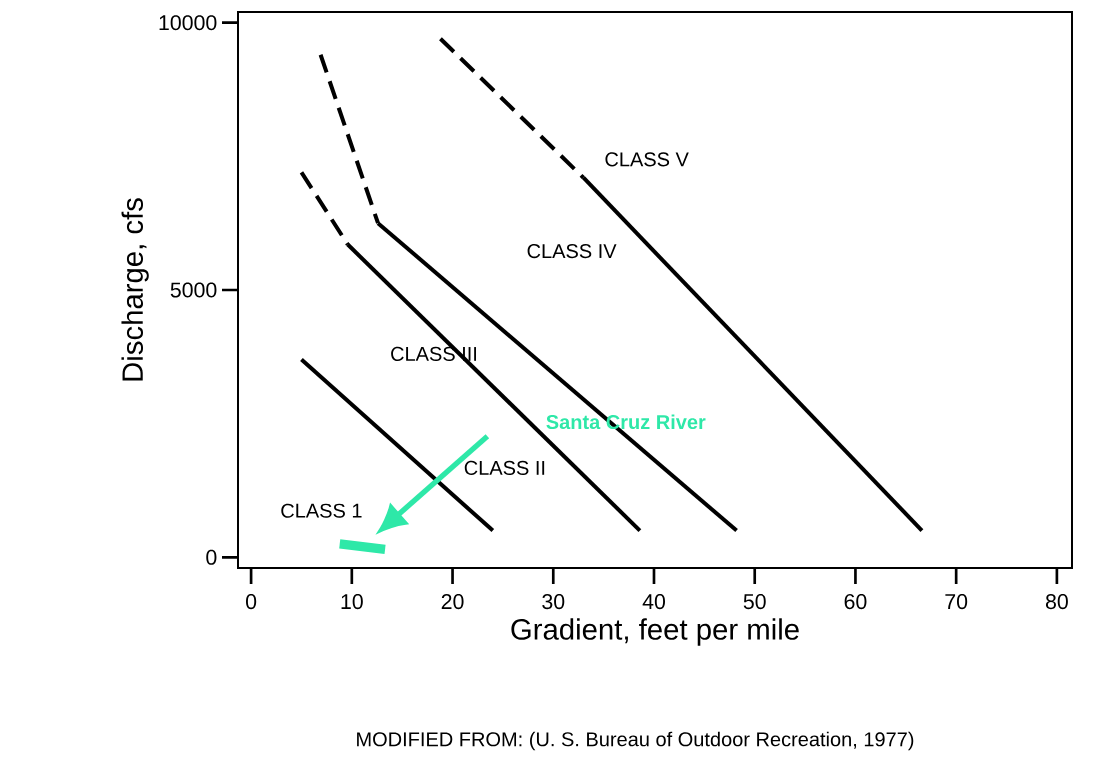 Image resolution: width=1101 pixels, height=778 pixels. I want to click on annotation: CLASS IV, so click(572, 251).